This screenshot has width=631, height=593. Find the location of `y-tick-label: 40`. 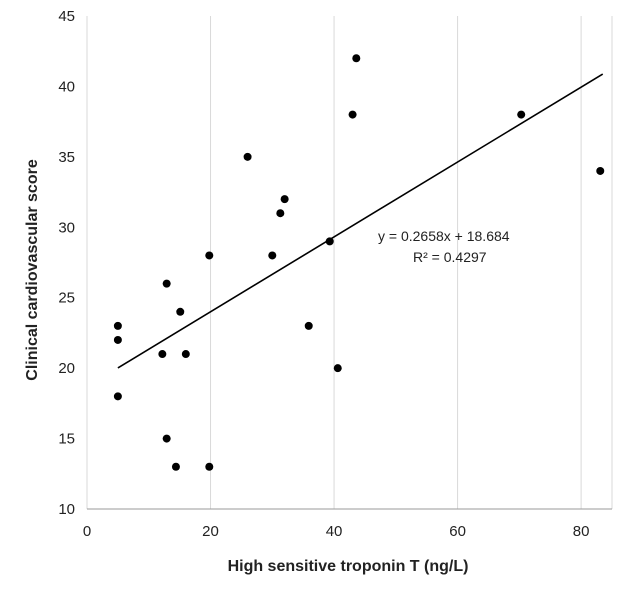

y-tick-label: 40 is located at coordinates (66, 86).